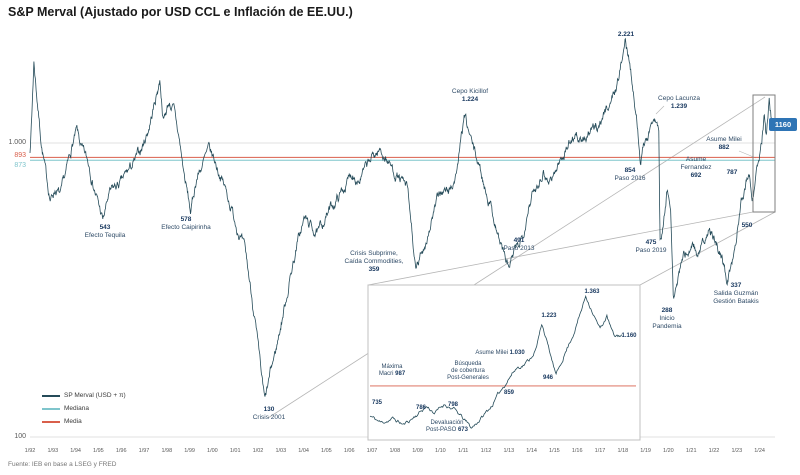  Describe the element at coordinates (560, 248) in the screenshot. I see `zoom-connector-left` at that location.